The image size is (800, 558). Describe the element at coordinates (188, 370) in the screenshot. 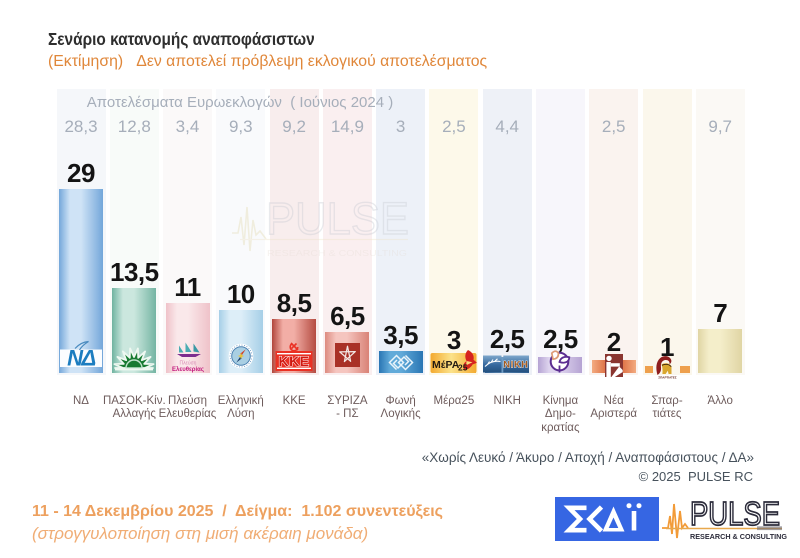

I see `svg-text: Ελευθερίας` at that location.